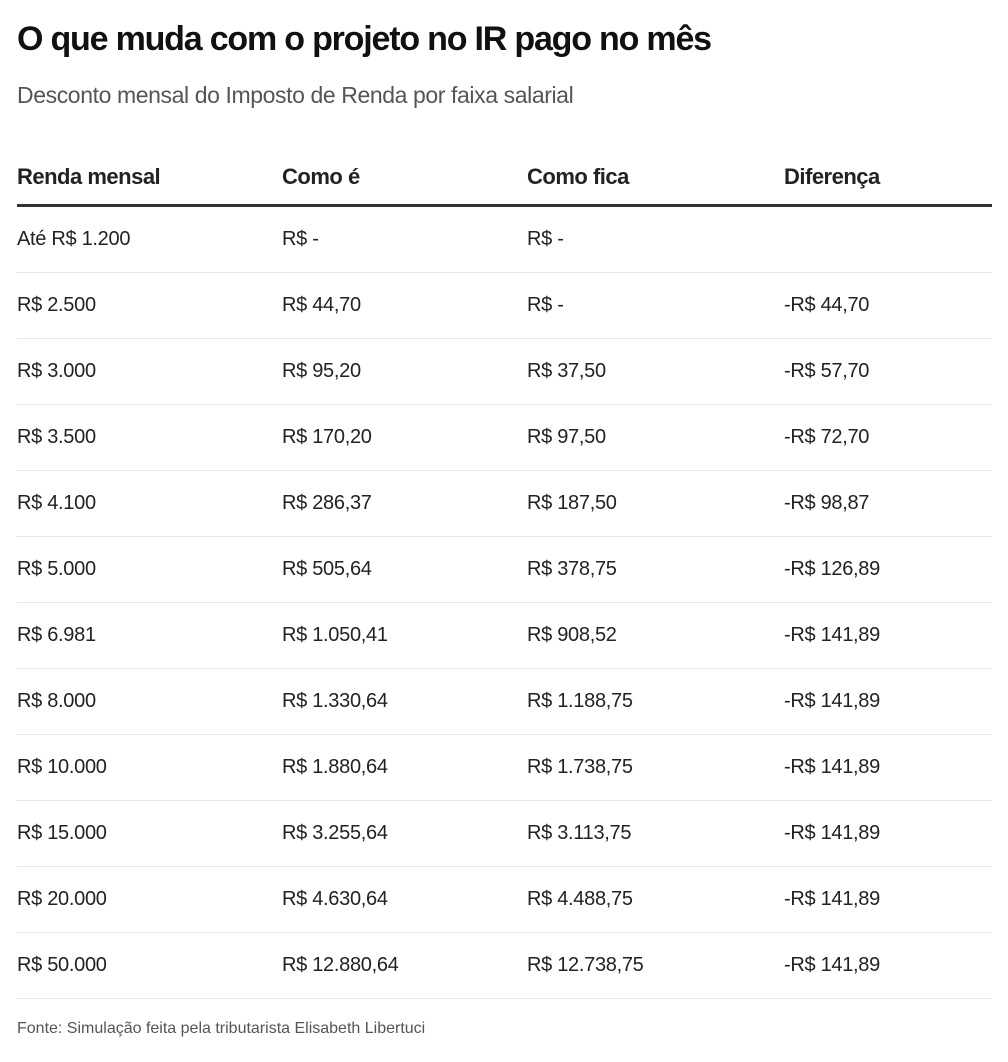 This screenshot has width=1008, height=1062. Describe the element at coordinates (327, 503) in the screenshot. I see `cell-como-e: R$ 286,37` at that location.